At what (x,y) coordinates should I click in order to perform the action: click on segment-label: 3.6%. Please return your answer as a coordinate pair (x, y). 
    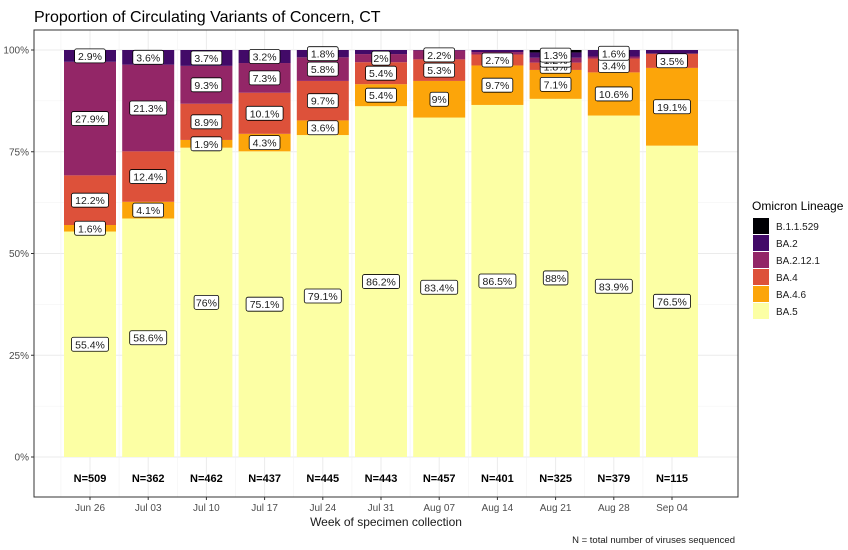
    Looking at the image, I should click on (148, 57).